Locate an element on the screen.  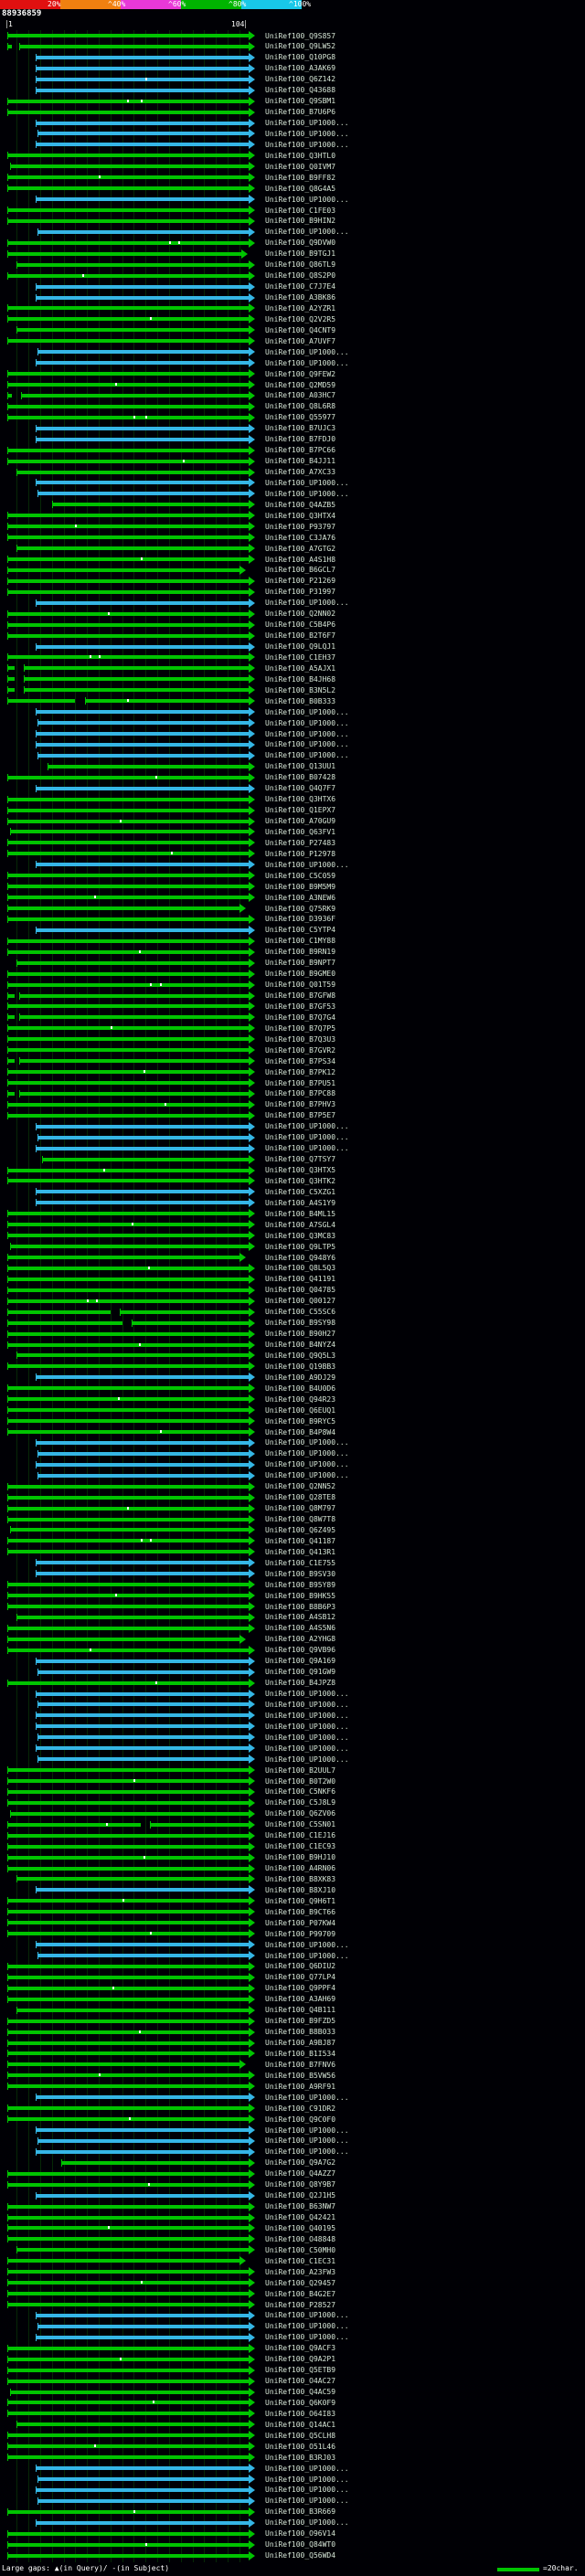
hit-label: UniRef100_B3R669 is located at coordinates (300, 2512).